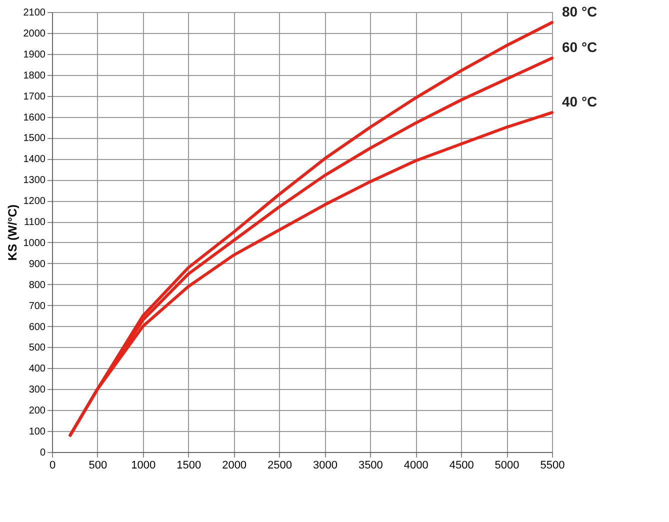  What do you see at coordinates (34, 34) in the screenshot?
I see `y-tick-label: 2000` at bounding box center [34, 34].